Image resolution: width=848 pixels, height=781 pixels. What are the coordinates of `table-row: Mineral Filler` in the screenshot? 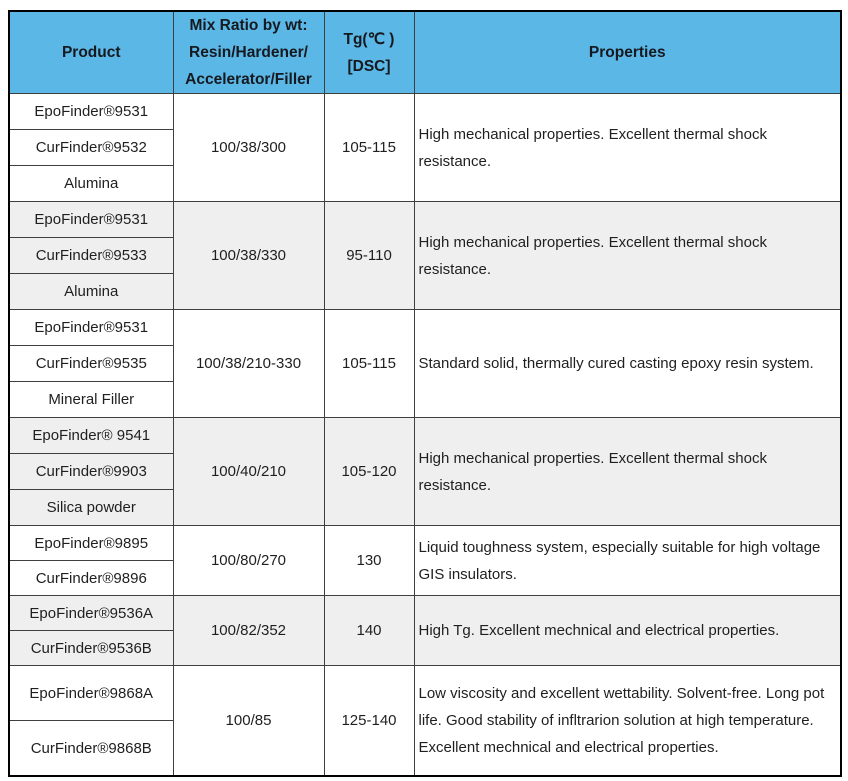 It's located at (424, 400).